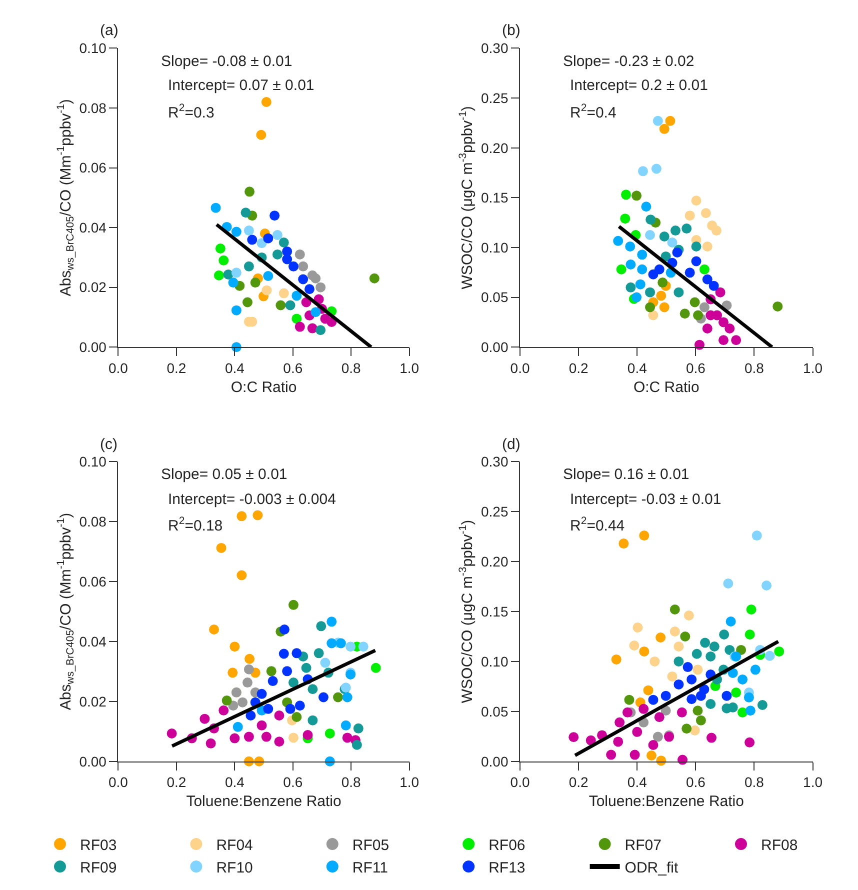 This screenshot has width=858, height=890. I want to click on y-tick-label: 0.10, so click(93, 462).